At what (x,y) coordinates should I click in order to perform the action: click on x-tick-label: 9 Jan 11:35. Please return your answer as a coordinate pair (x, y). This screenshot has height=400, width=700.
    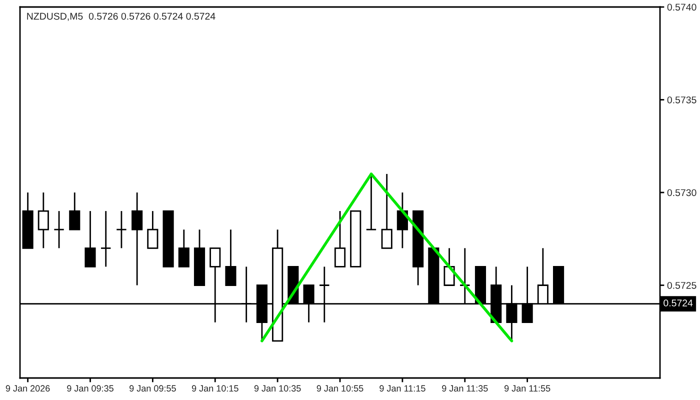
    Looking at the image, I should click on (465, 388).